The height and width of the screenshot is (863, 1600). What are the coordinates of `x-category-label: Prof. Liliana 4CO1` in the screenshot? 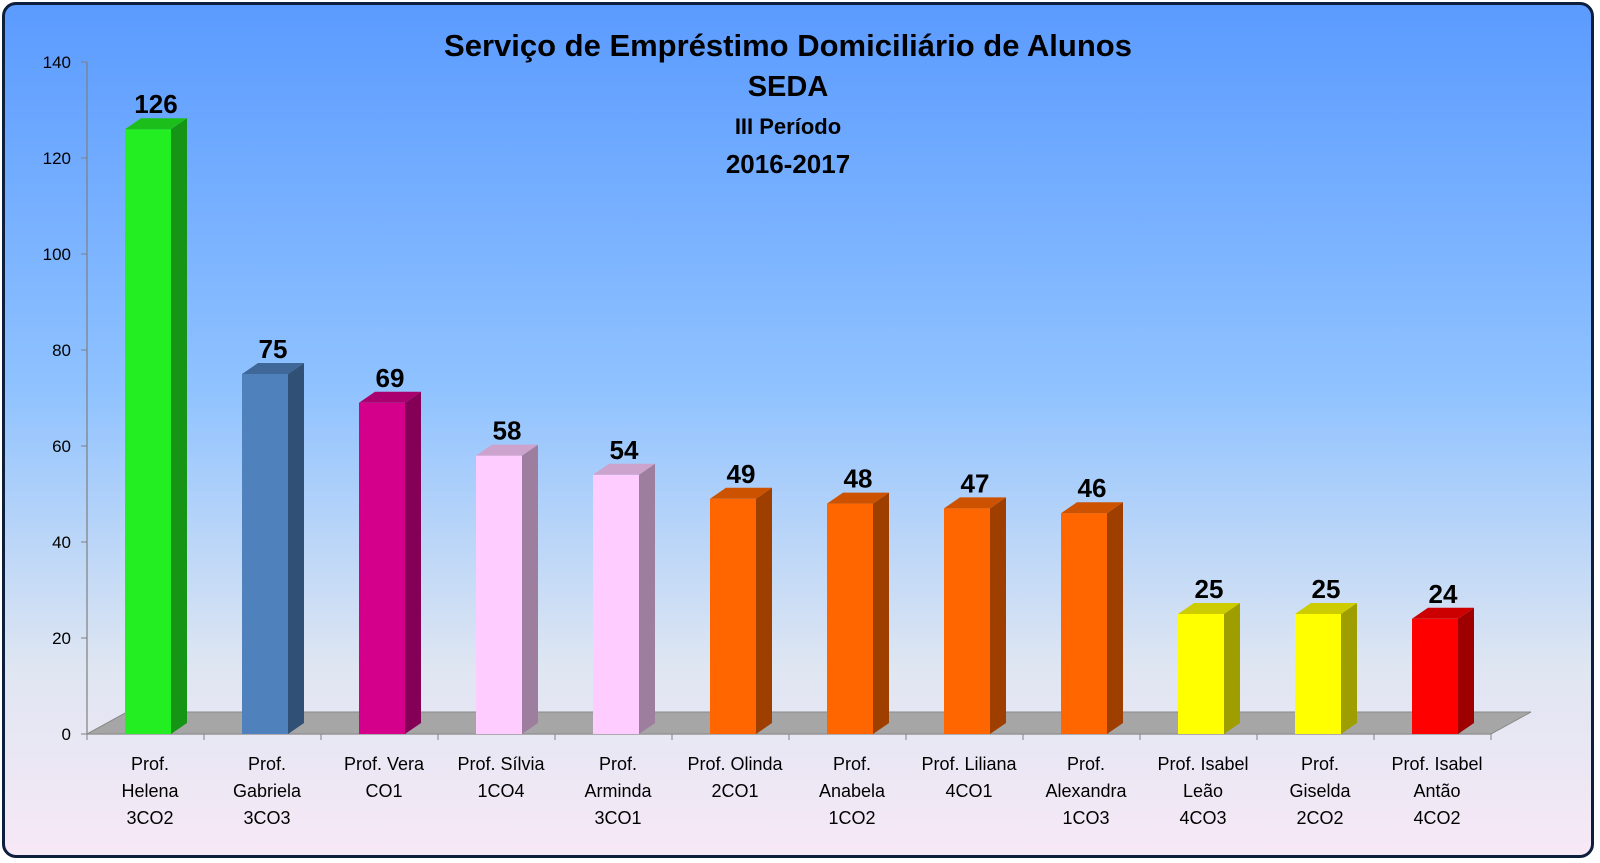 It's located at (969, 777).